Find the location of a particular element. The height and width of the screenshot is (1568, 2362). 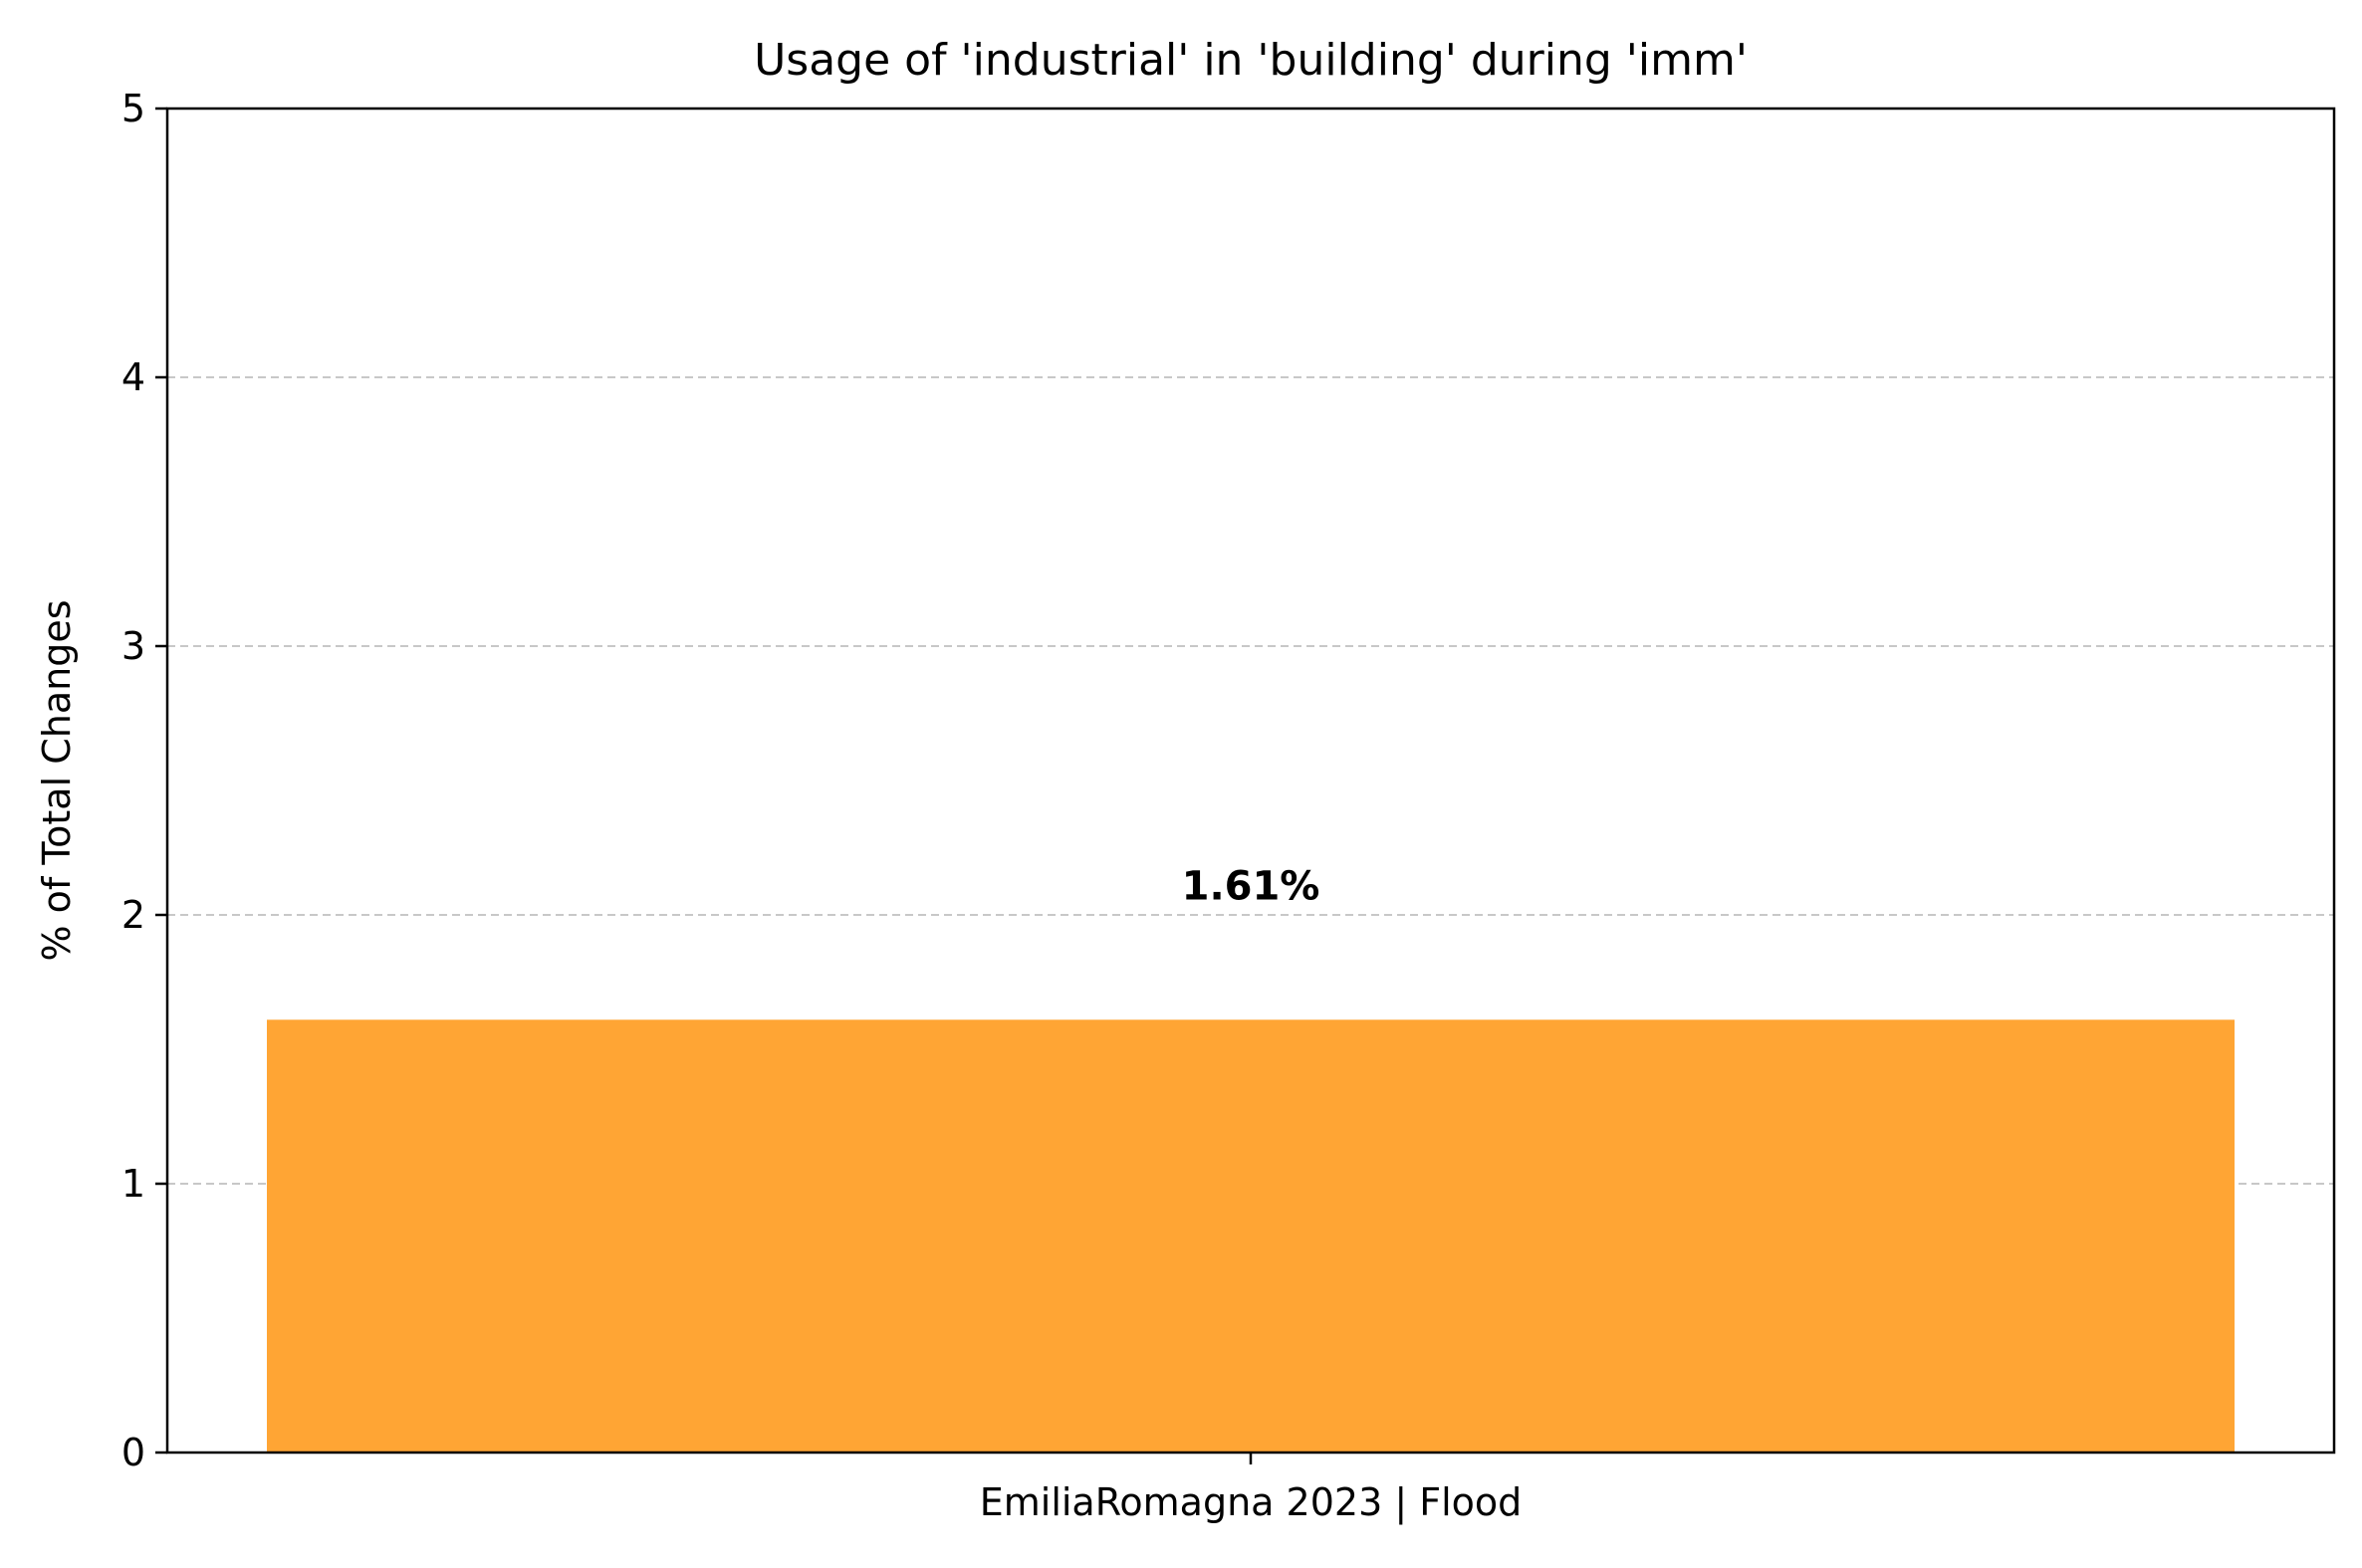

data-labels: 1.61% is located at coordinates (1251, 886).